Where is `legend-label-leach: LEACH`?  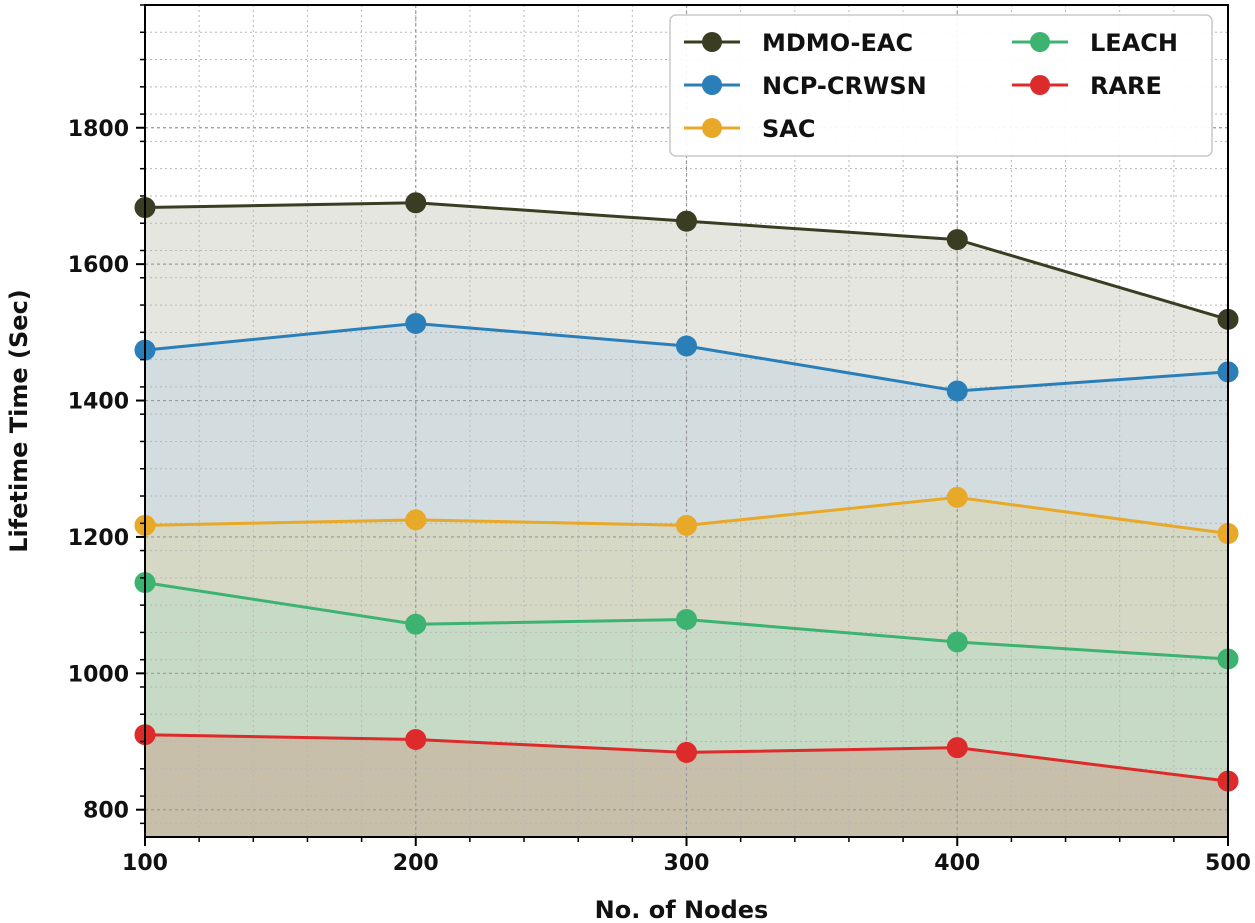
legend-label-leach: LEACH is located at coordinates (1134, 43).